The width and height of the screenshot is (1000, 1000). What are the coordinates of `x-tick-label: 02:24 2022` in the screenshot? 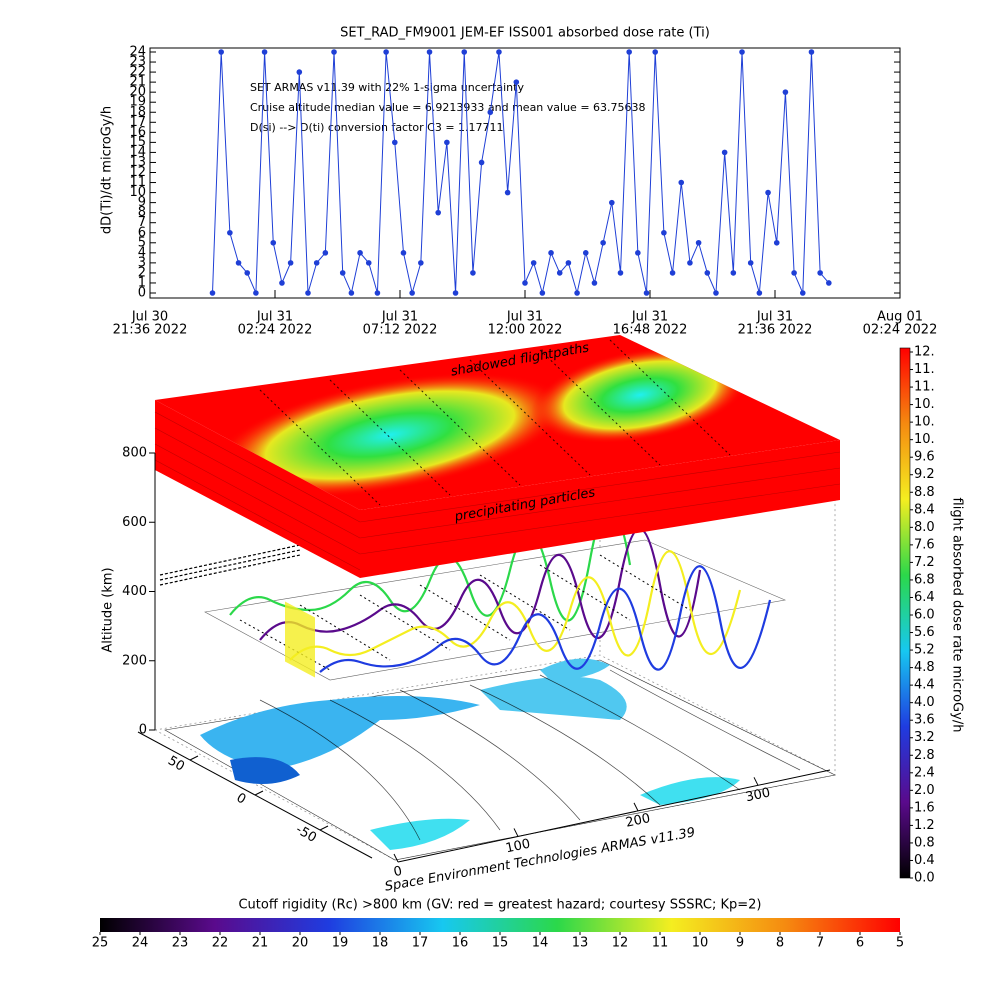 It's located at (275, 330).